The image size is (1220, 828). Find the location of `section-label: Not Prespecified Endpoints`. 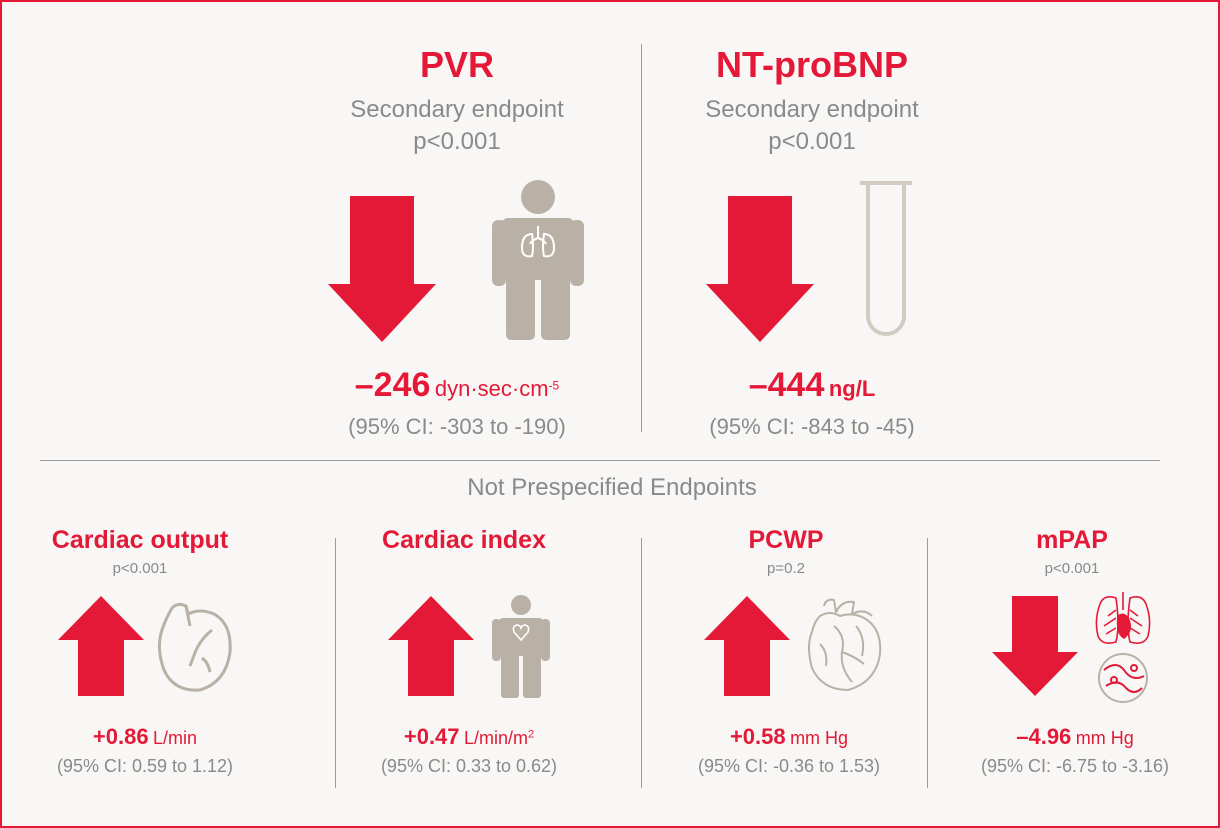

section-label: Not Prespecified Endpoints is located at coordinates (612, 487).